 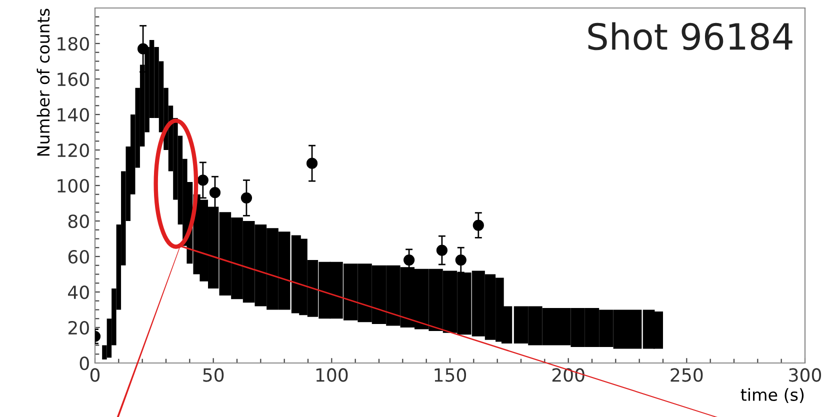 What do you see at coordinates (332, 375) in the screenshot?
I see `x-tick-label: 100` at bounding box center [332, 375].